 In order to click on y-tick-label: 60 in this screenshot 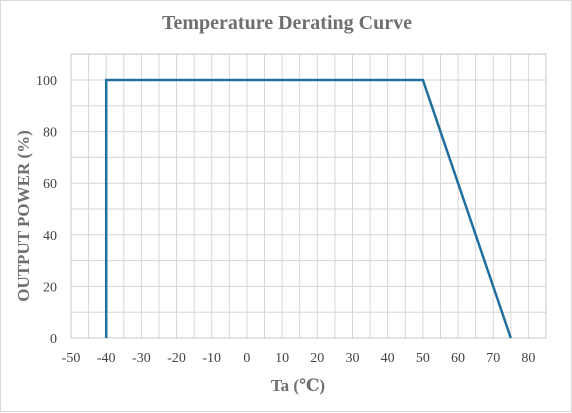, I will do `click(50, 184)`.